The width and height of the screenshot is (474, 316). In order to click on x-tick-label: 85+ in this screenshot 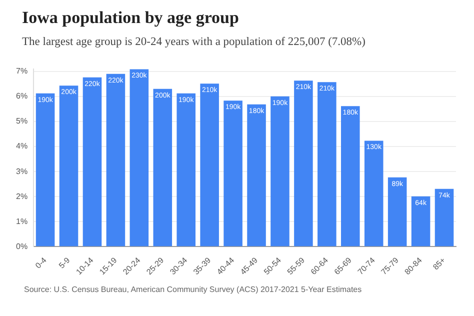, I will do `click(439, 264)`.